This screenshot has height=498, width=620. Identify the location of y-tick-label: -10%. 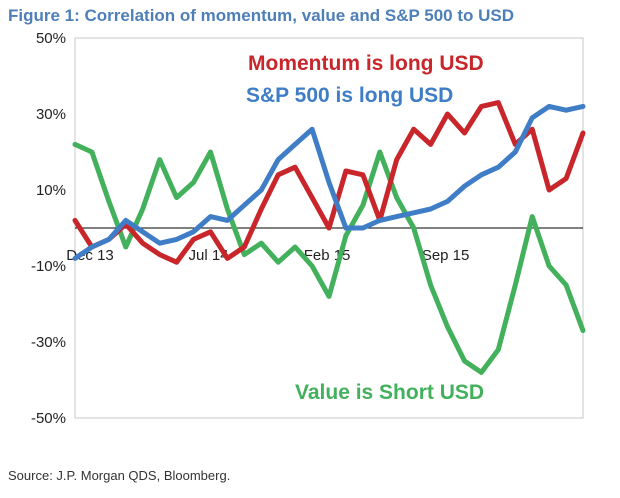
(48, 266).